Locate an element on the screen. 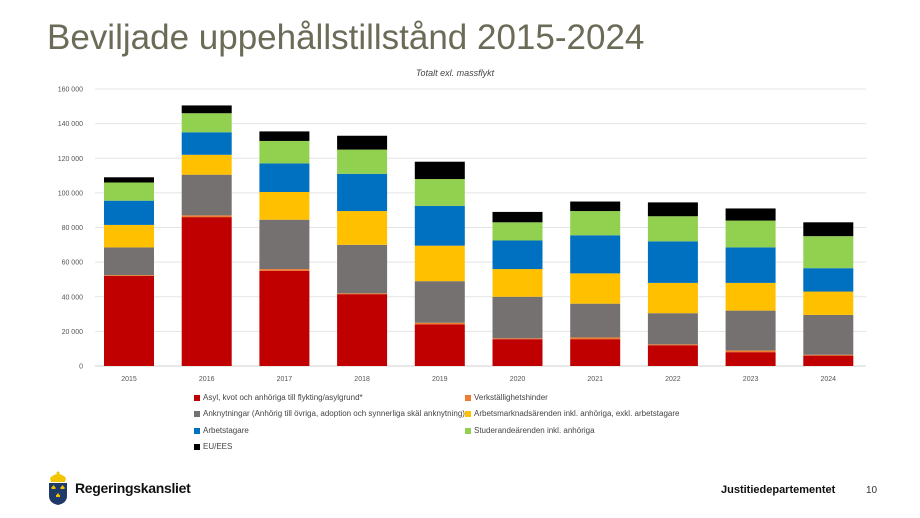 The height and width of the screenshot is (518, 920). chart-title: Totalt exl. massflykt is located at coordinates (455, 73).